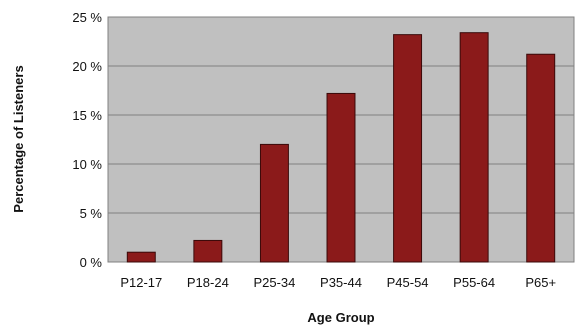 This screenshot has width=578, height=327. I want to click on x-tick-label: P45-54, so click(408, 282).